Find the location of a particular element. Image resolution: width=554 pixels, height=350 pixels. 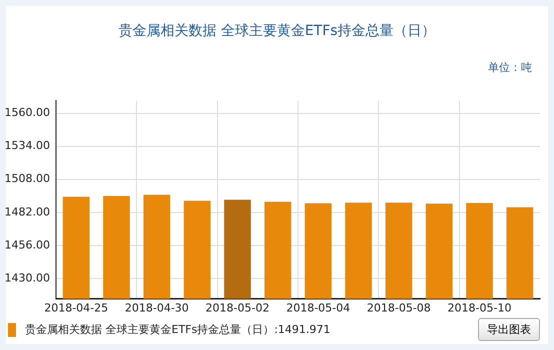

x-tick-label: 2018-05-10 is located at coordinates (480, 307).